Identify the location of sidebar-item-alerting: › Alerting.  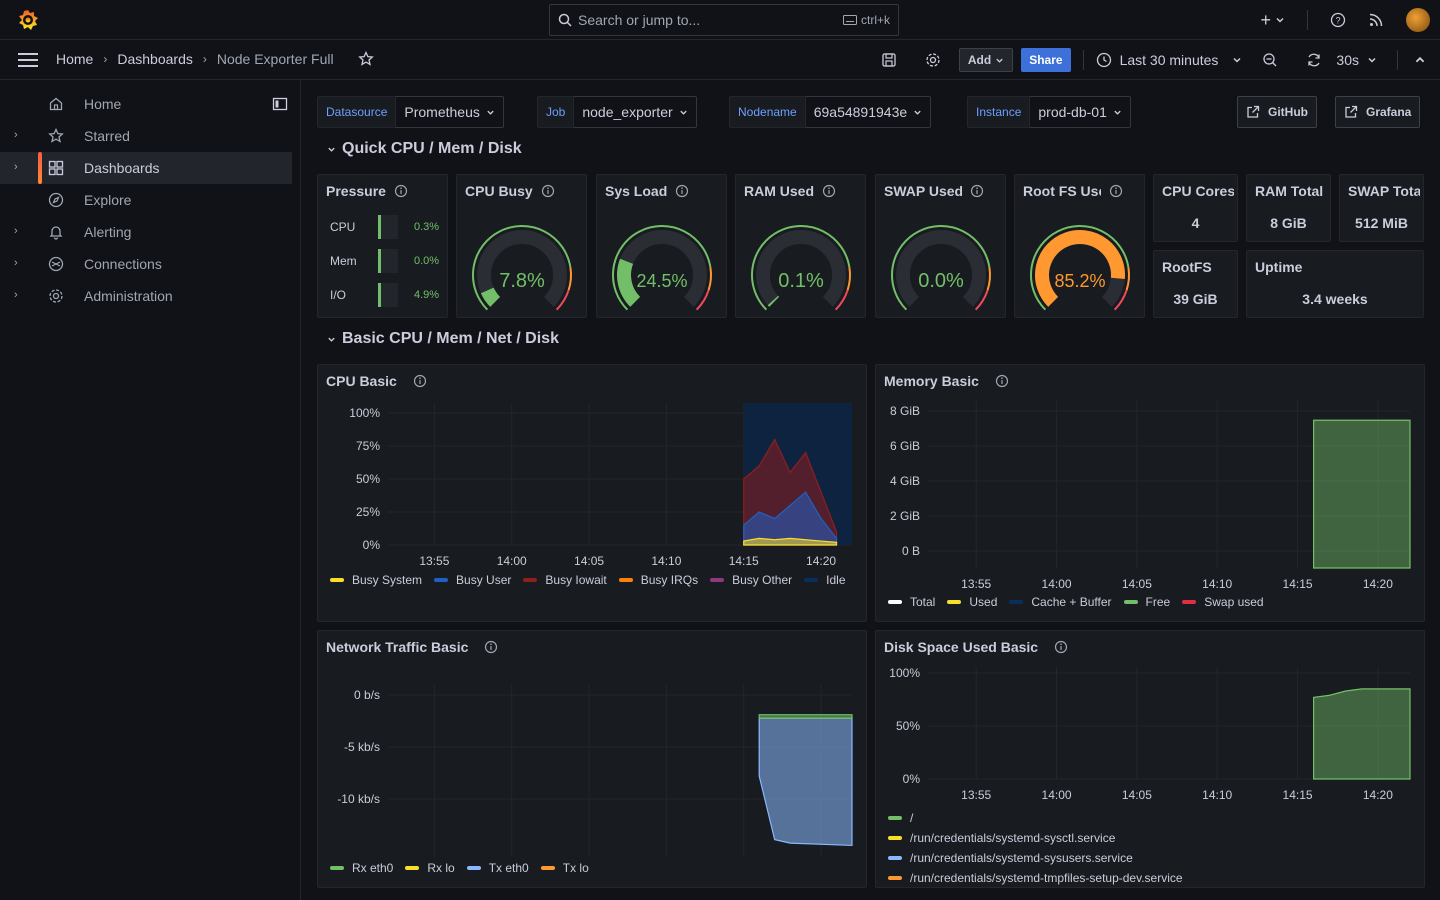
(146, 232).